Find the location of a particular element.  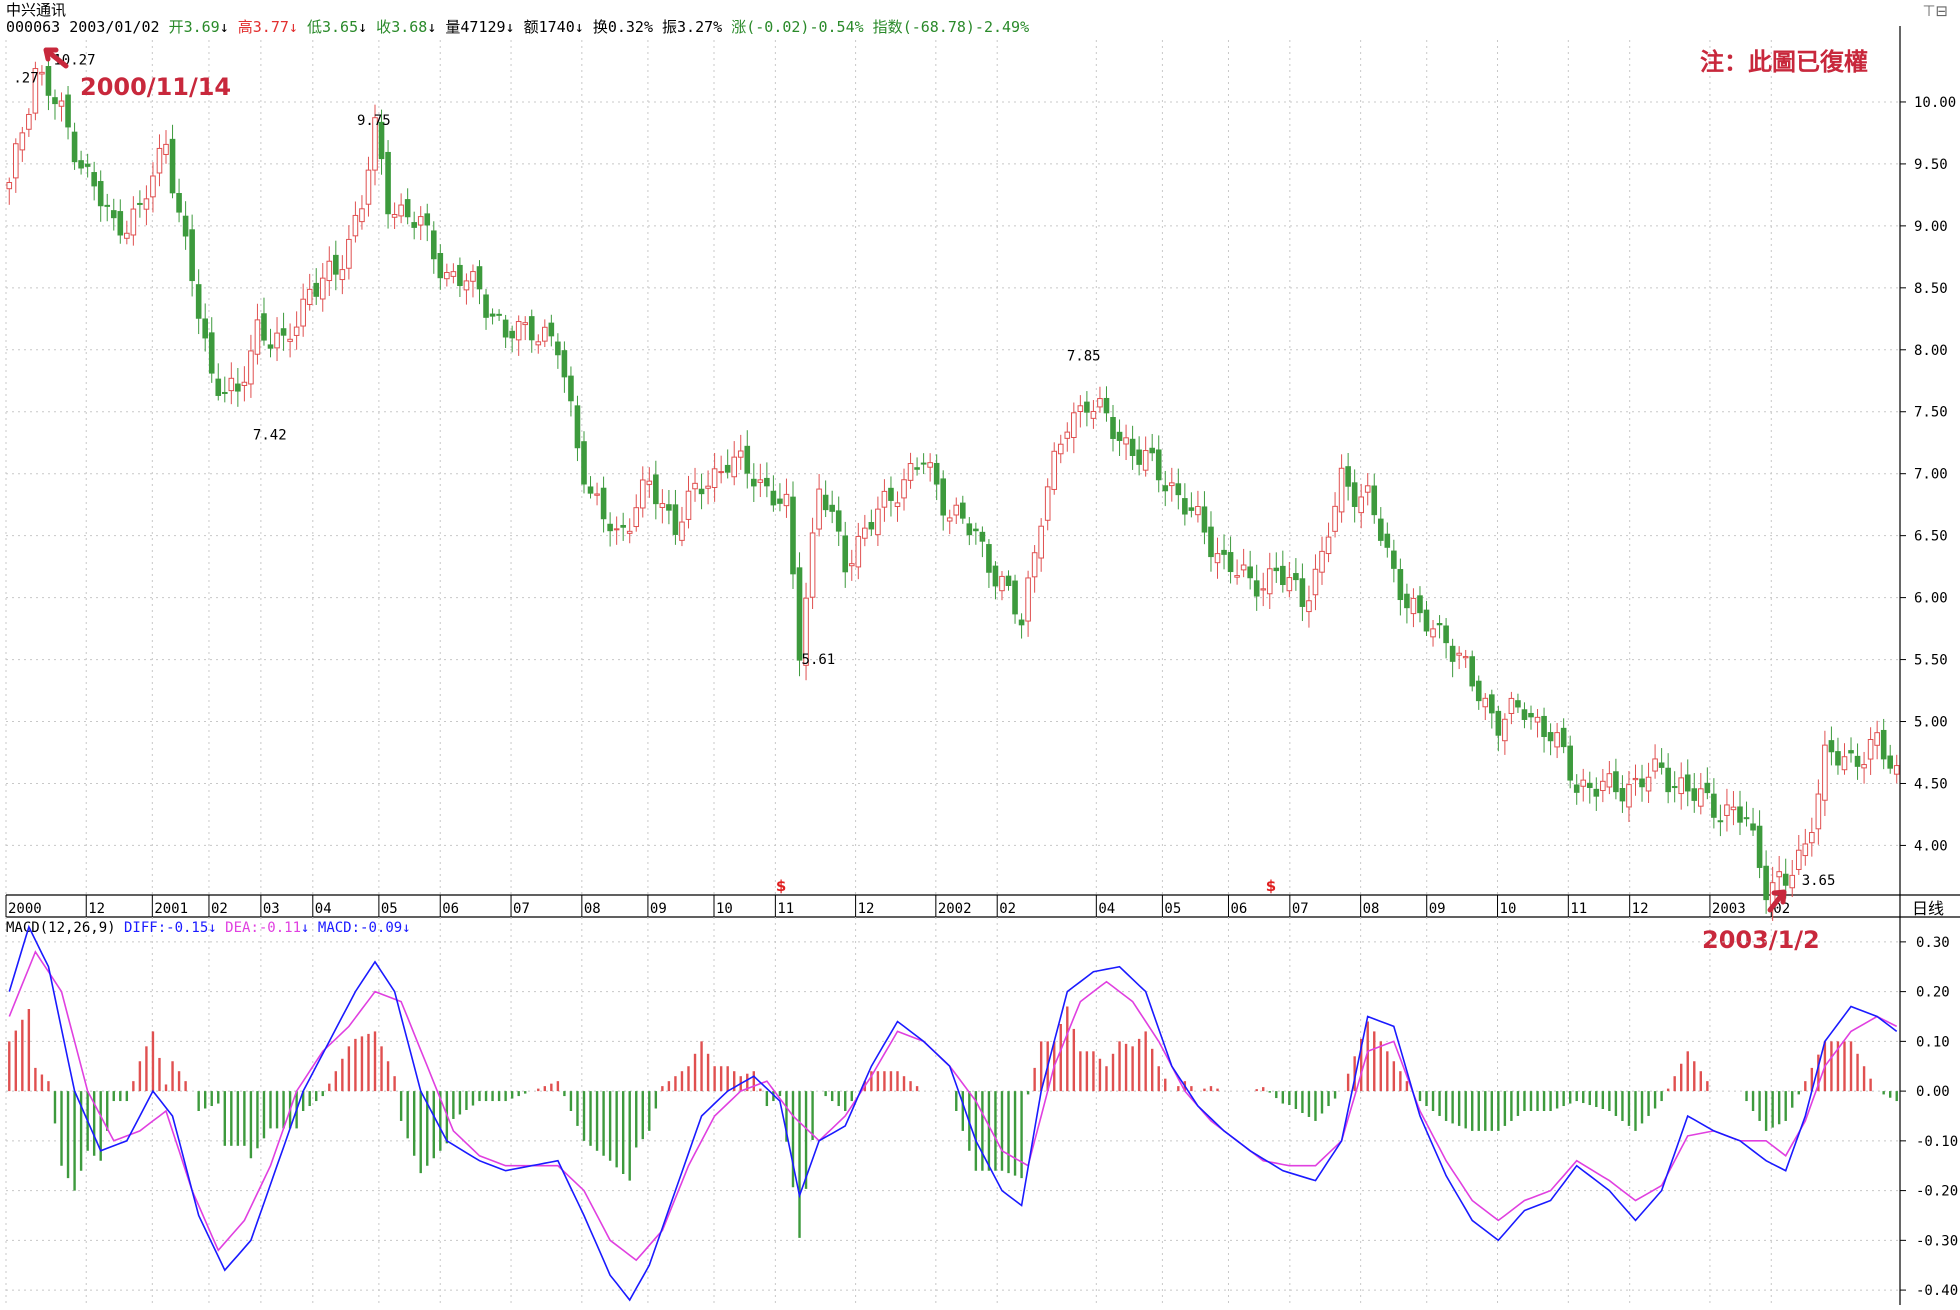

x-tick-label: 02 is located at coordinates (219, 909).